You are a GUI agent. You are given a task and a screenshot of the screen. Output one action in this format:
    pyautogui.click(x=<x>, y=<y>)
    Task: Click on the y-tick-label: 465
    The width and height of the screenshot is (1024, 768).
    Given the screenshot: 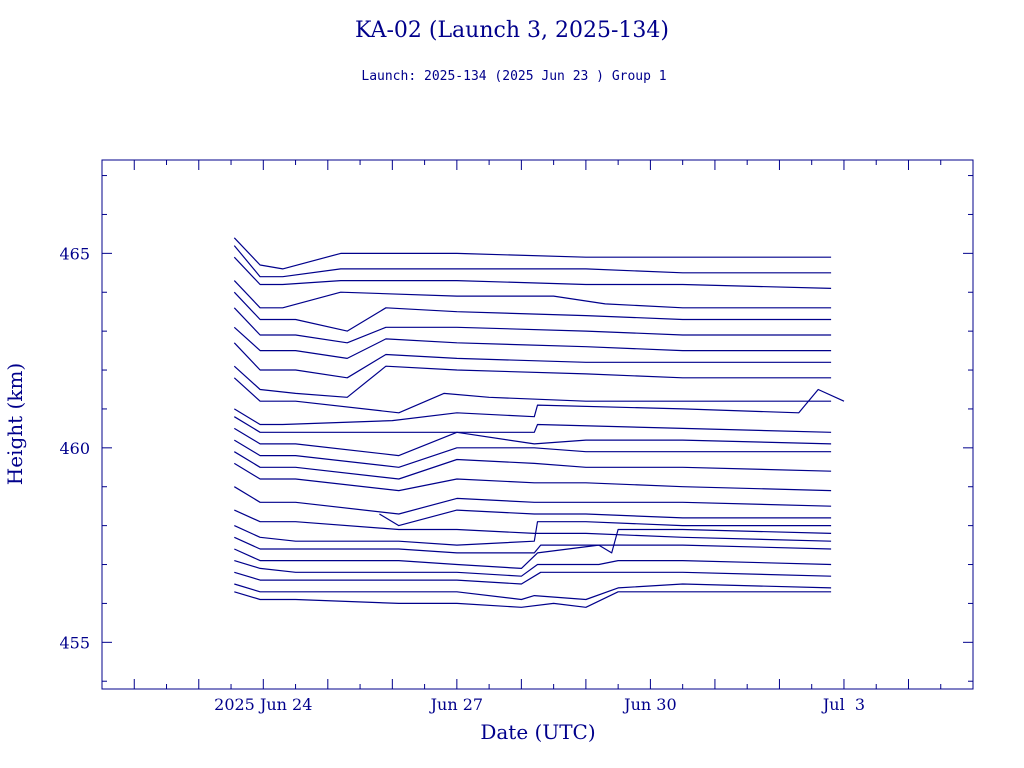 What is the action you would take?
    pyautogui.click(x=74, y=253)
    